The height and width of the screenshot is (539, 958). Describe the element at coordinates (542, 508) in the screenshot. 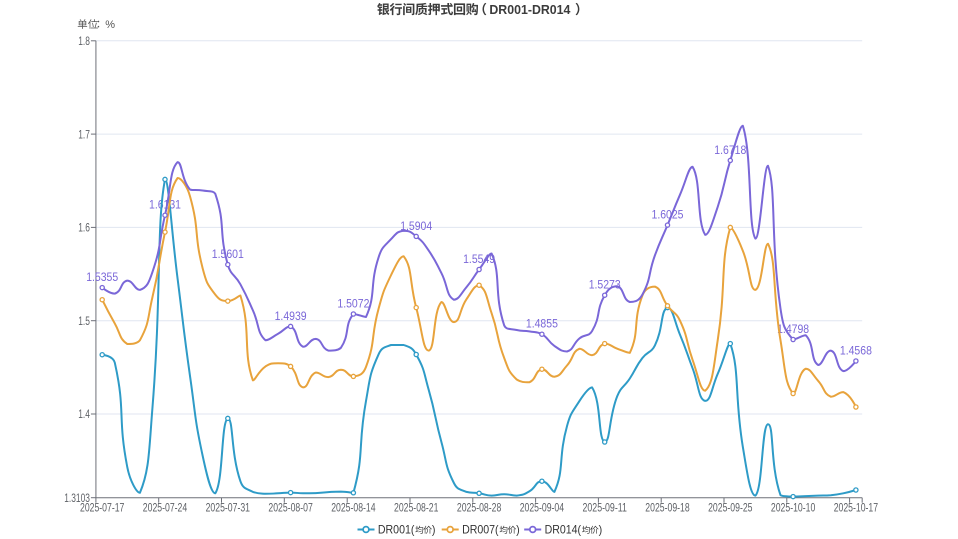

I see `svg-text: 2025-09-04` at that location.